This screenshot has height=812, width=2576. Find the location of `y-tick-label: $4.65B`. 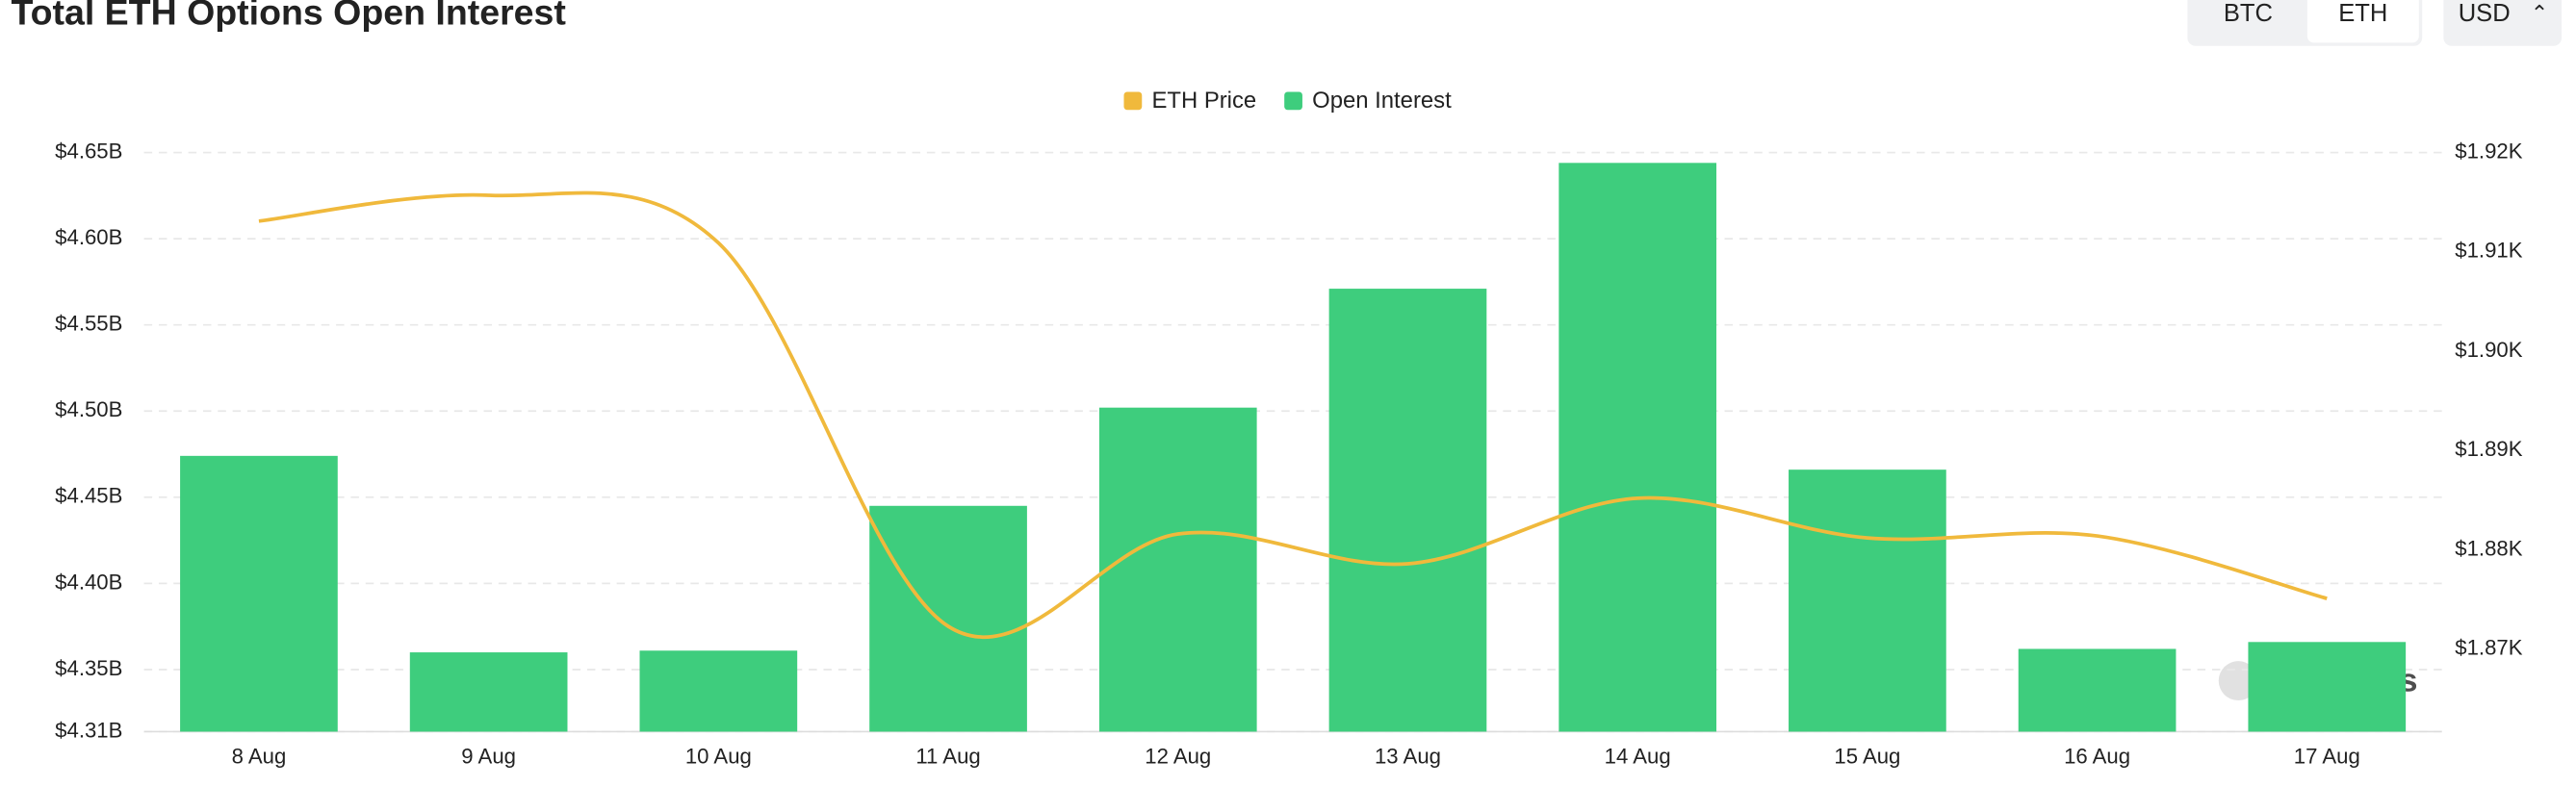

y-tick-label: $4.65B is located at coordinates (88, 151).